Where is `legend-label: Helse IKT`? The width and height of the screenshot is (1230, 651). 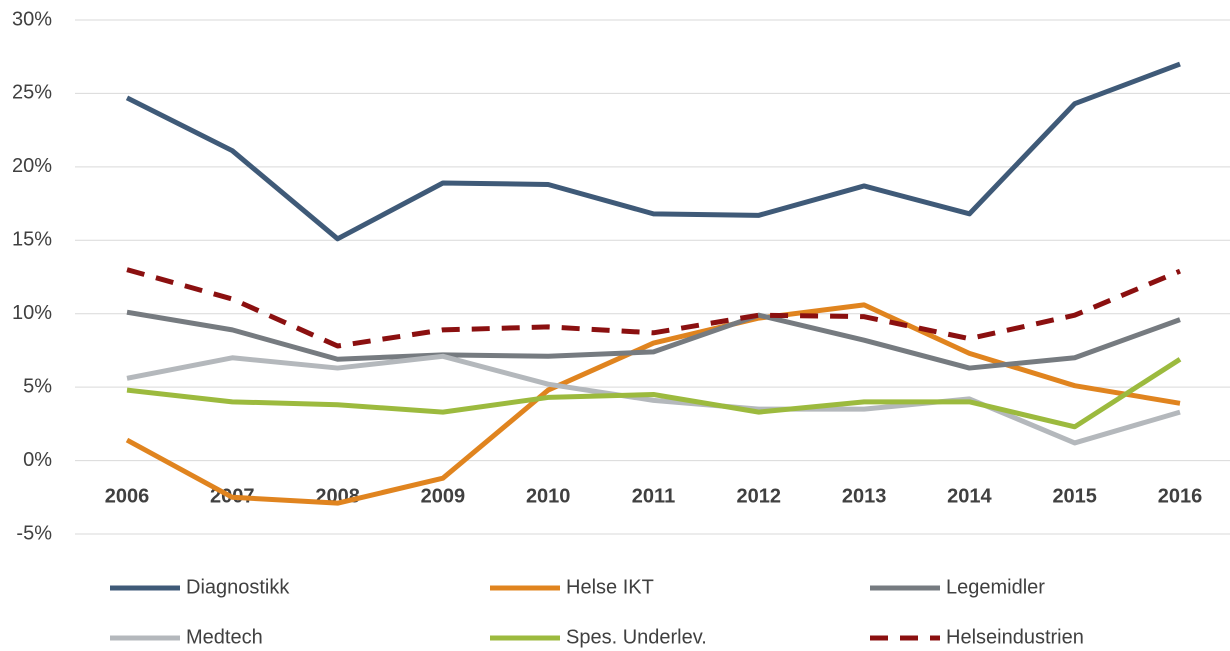 legend-label: Helse IKT is located at coordinates (610, 587).